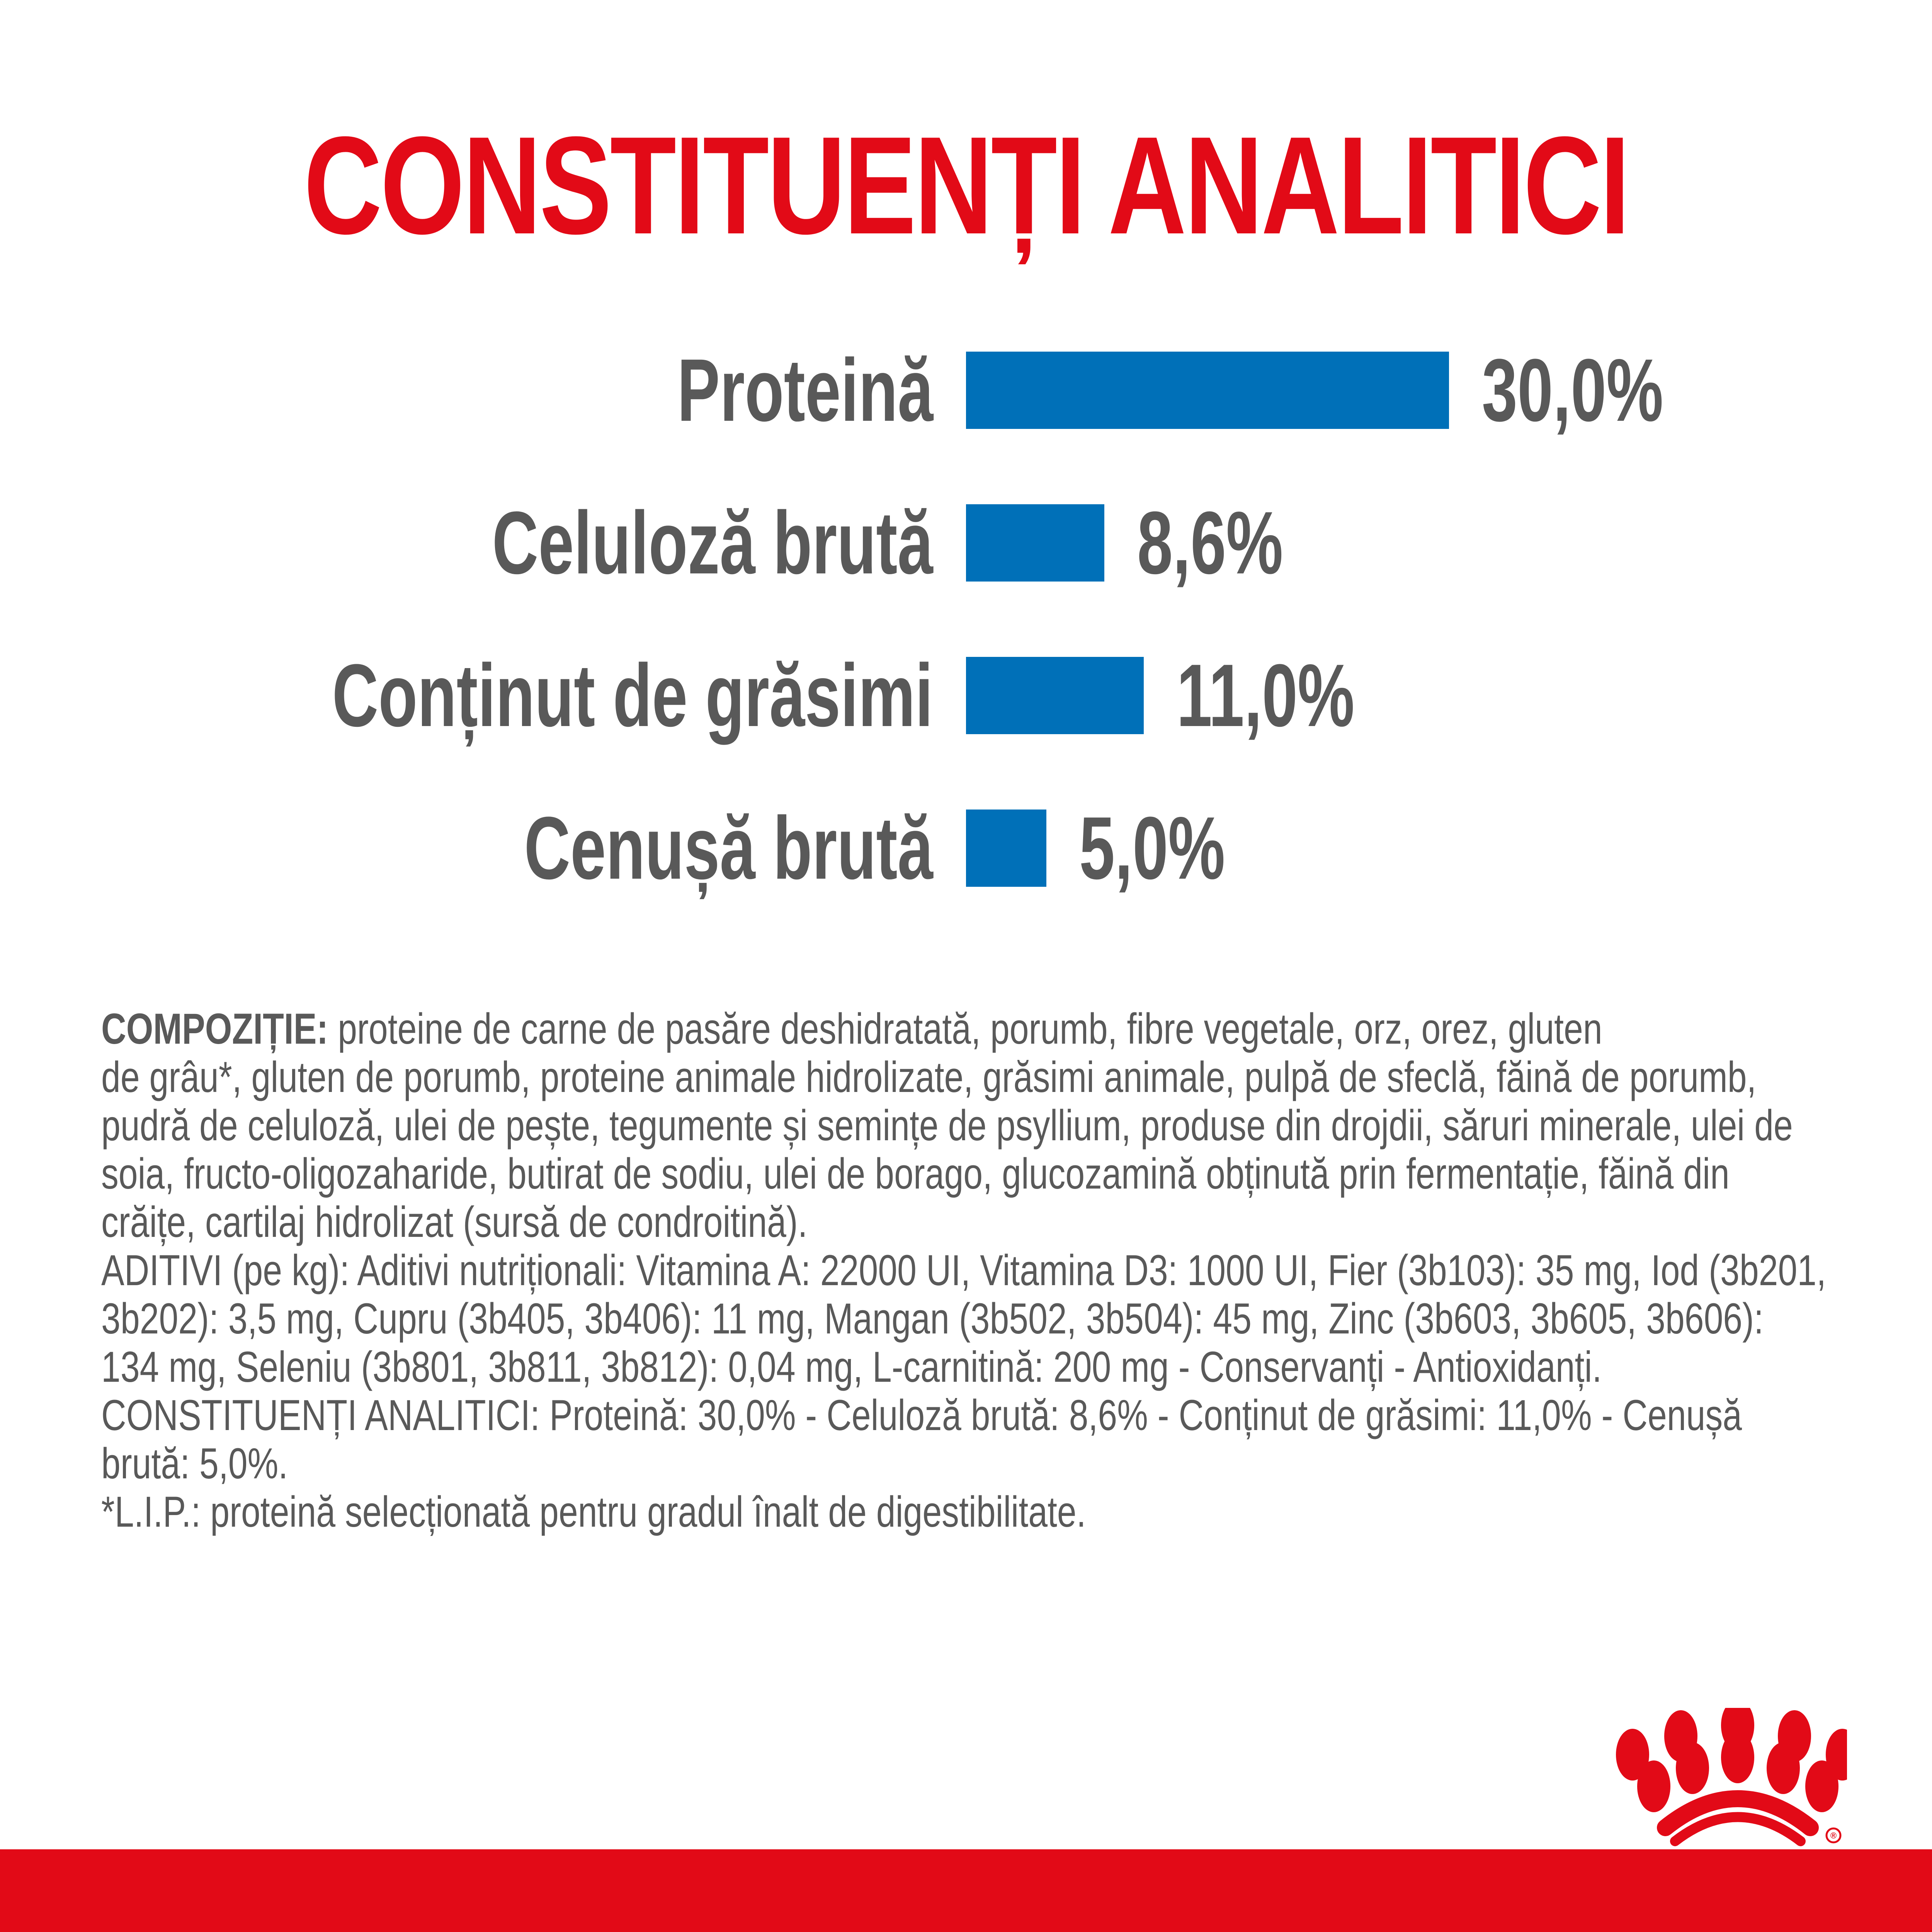  I want to click on row-label: Conținut de grăsimi, so click(632, 695).